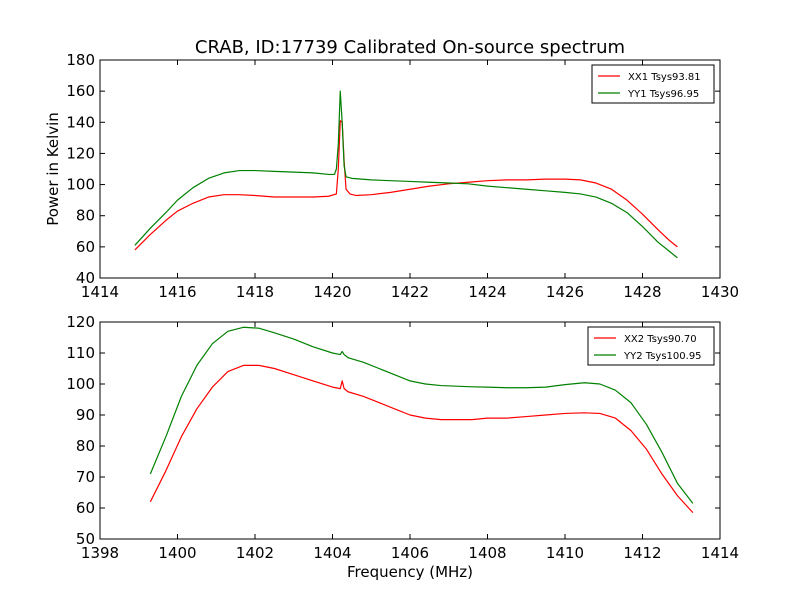 This screenshot has width=800, height=600. Describe the element at coordinates (85, 247) in the screenshot. I see `y-tick-label-top-1: 60` at that location.